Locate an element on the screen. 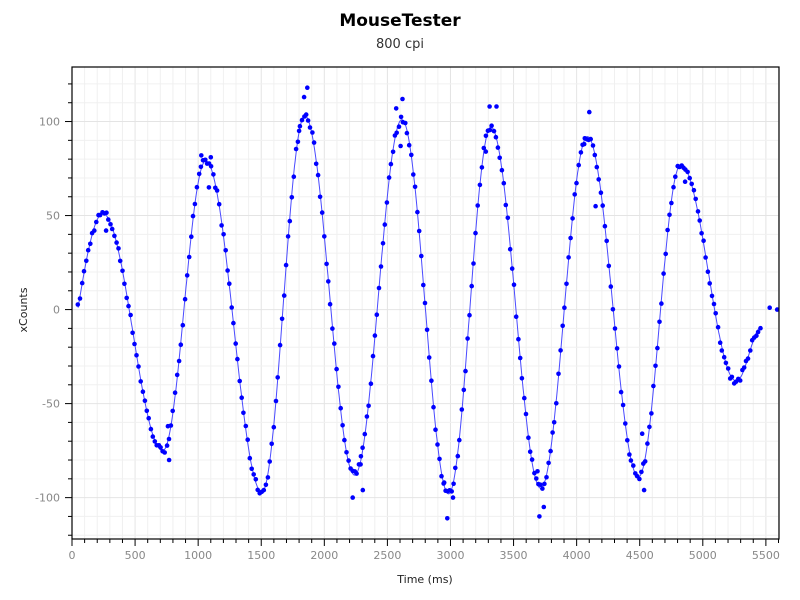  x-tick-label: 5500 is located at coordinates (766, 555).